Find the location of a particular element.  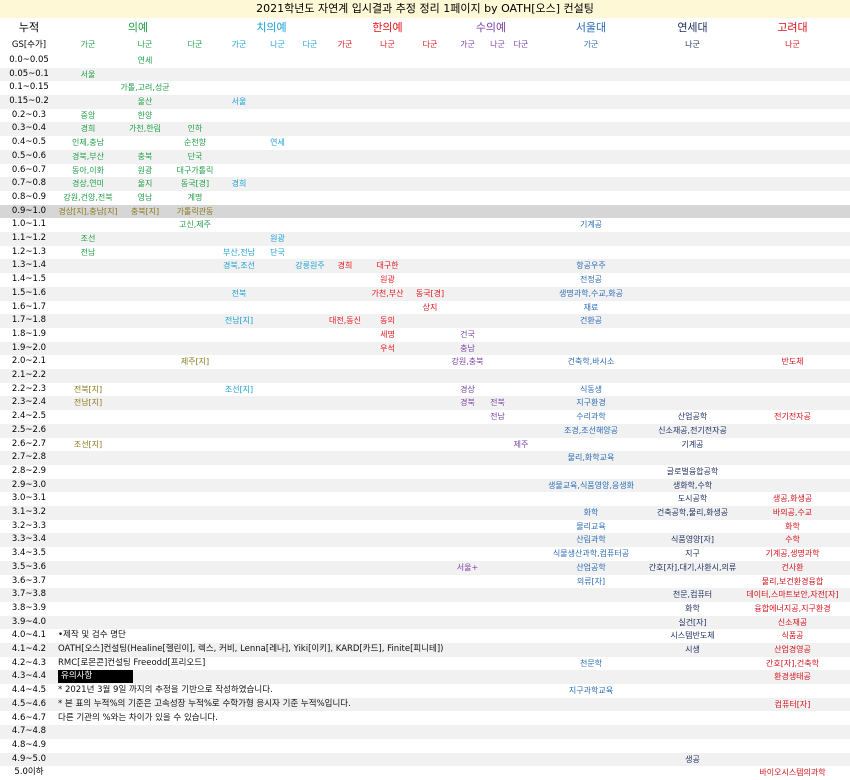

cell: 신소재공,전기전자공 is located at coordinates (692, 430).